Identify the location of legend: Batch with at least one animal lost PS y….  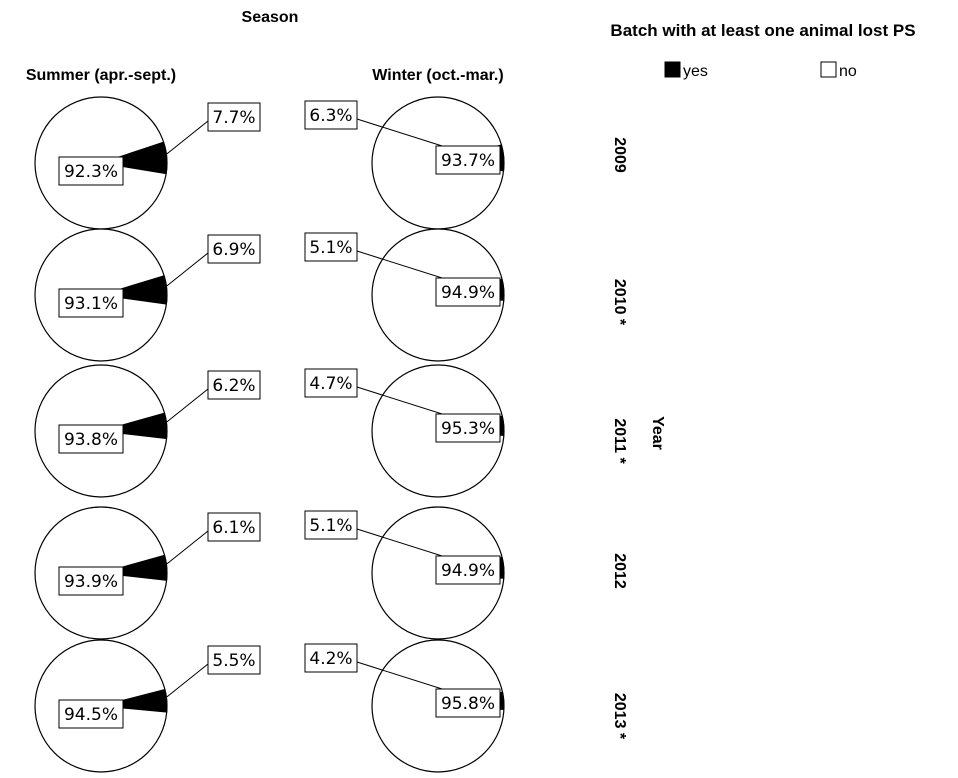
(762, 50).